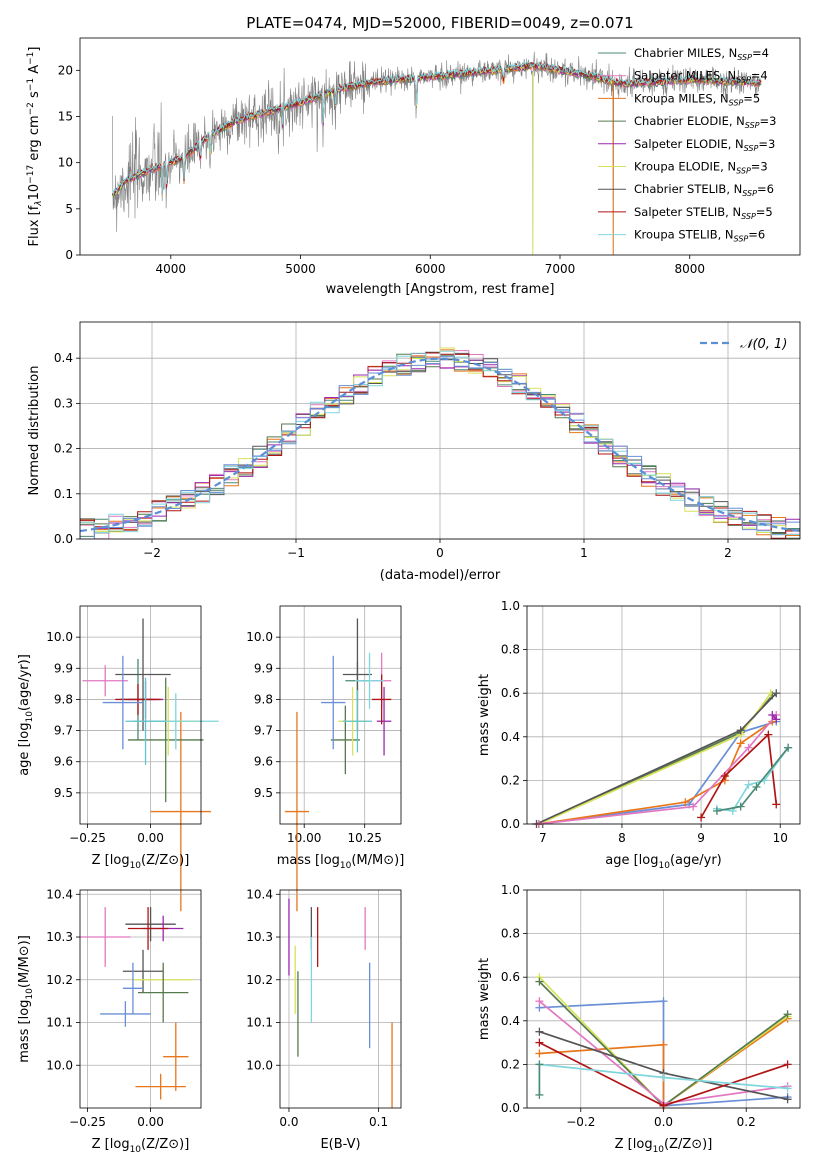 Image resolution: width=819 pixels, height=1170 pixels. I want to click on x-tick-label: 6000, so click(430, 269).